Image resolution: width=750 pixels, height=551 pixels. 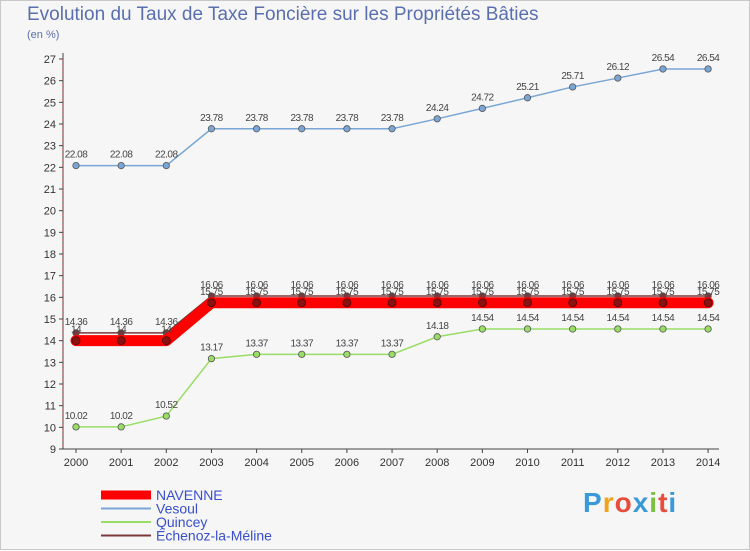 What do you see at coordinates (663, 502) in the screenshot?
I see `logo-letter: t` at bounding box center [663, 502].